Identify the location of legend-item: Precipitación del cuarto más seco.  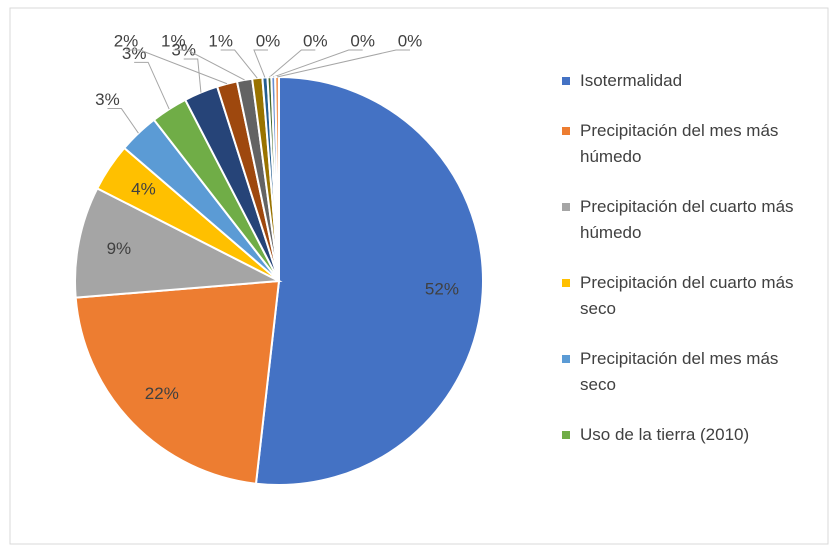
(687, 296).